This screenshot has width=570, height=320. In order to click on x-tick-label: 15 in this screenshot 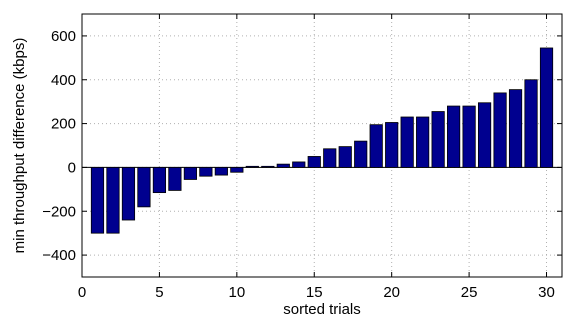, I will do `click(314, 292)`.